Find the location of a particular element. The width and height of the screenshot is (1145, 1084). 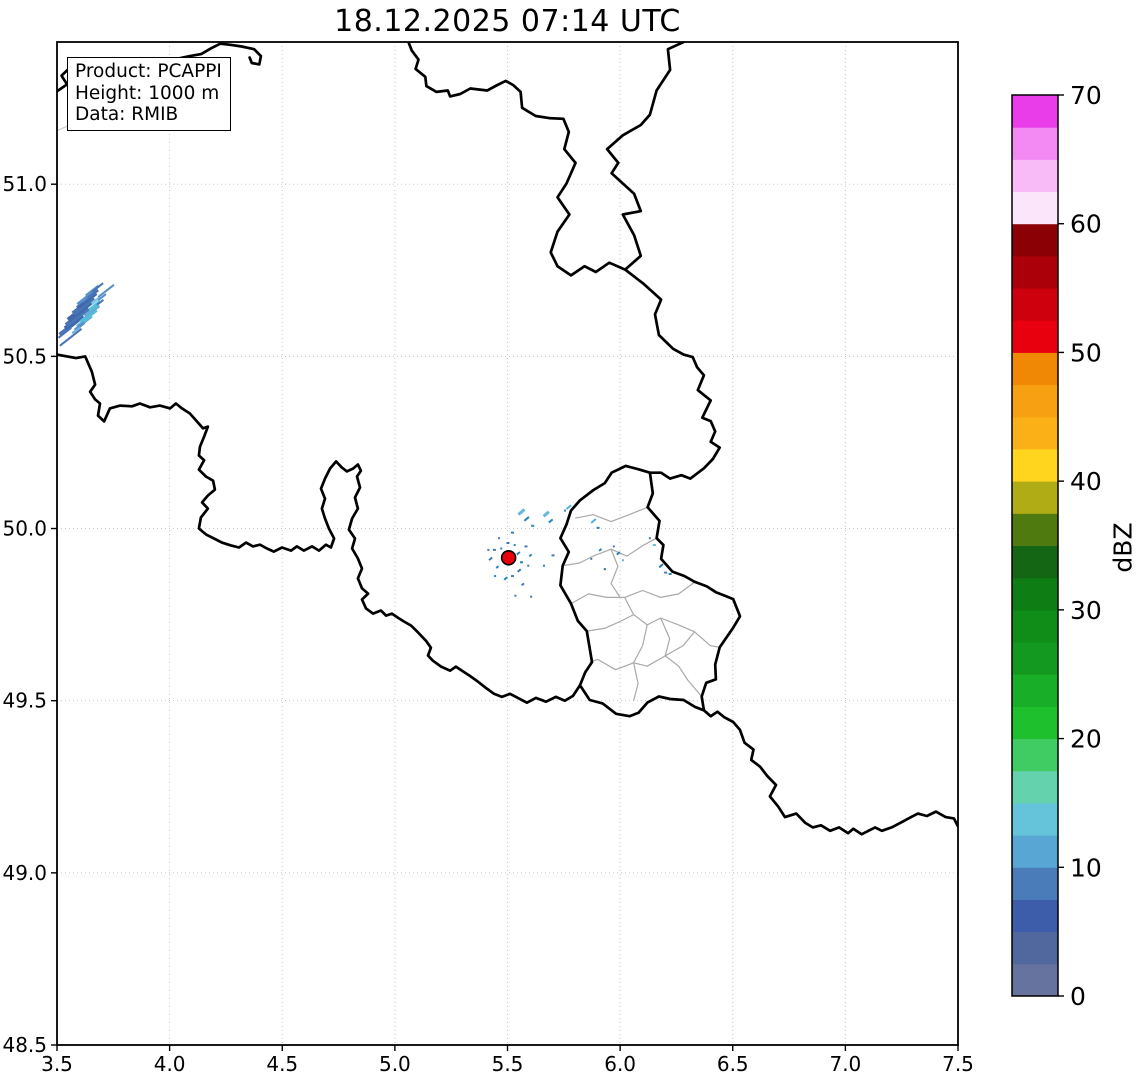

info-height: Height: 1000 m is located at coordinates (147, 93).